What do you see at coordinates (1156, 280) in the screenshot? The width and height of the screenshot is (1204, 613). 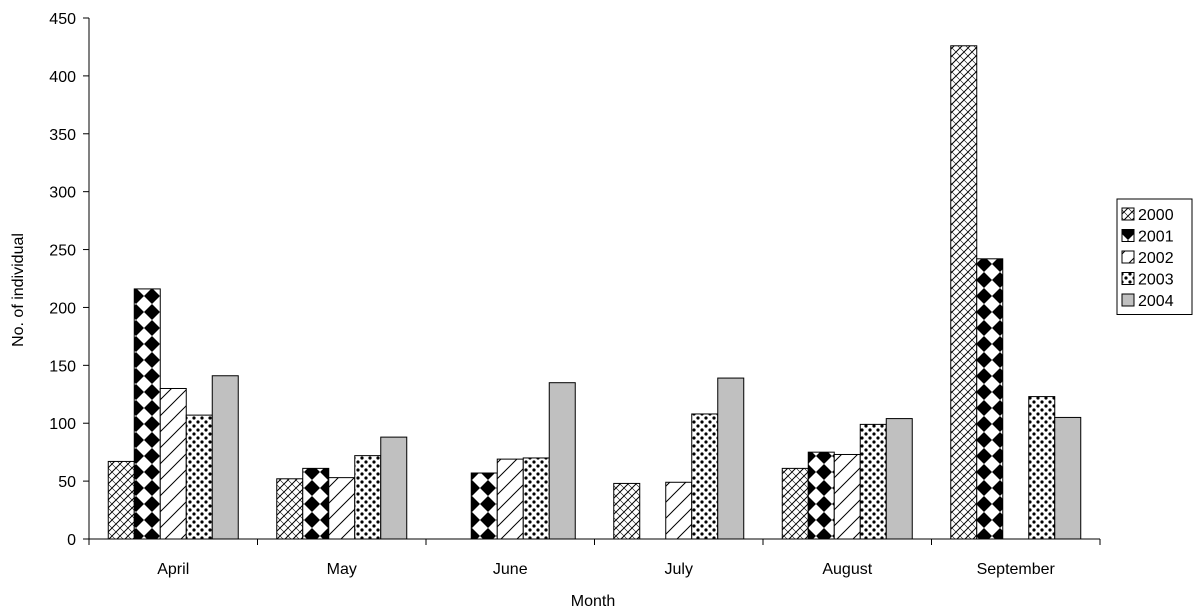 I see `legend-label: 2003` at bounding box center [1156, 280].